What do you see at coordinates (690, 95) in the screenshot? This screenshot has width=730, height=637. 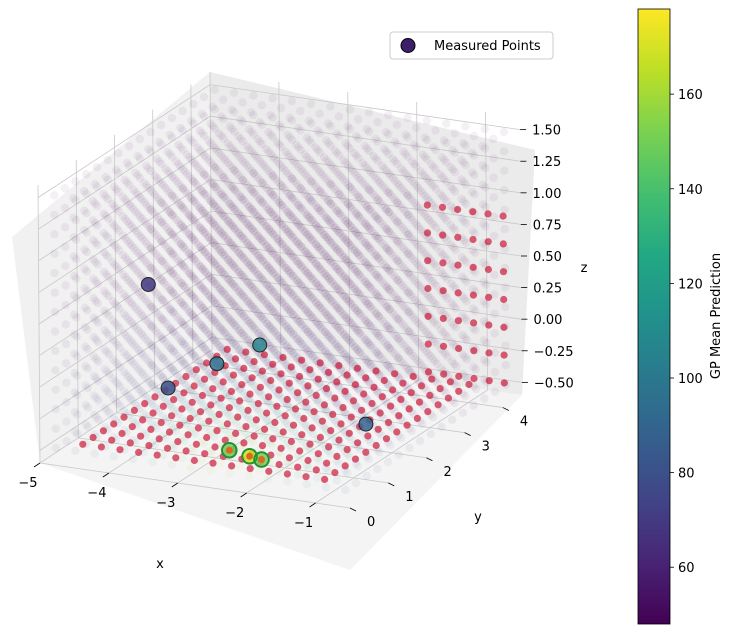 I see `colorbar-tick-label: 160` at bounding box center [690, 95].